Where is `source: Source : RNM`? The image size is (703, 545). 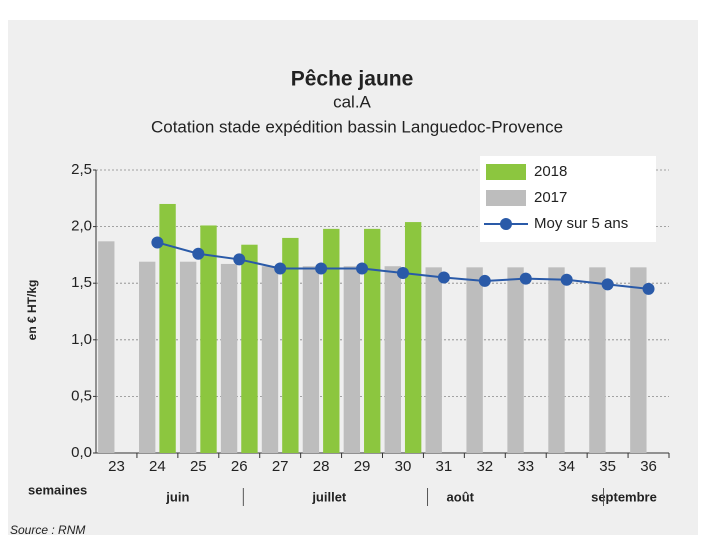
source: Source : RNM is located at coordinates (47, 530).